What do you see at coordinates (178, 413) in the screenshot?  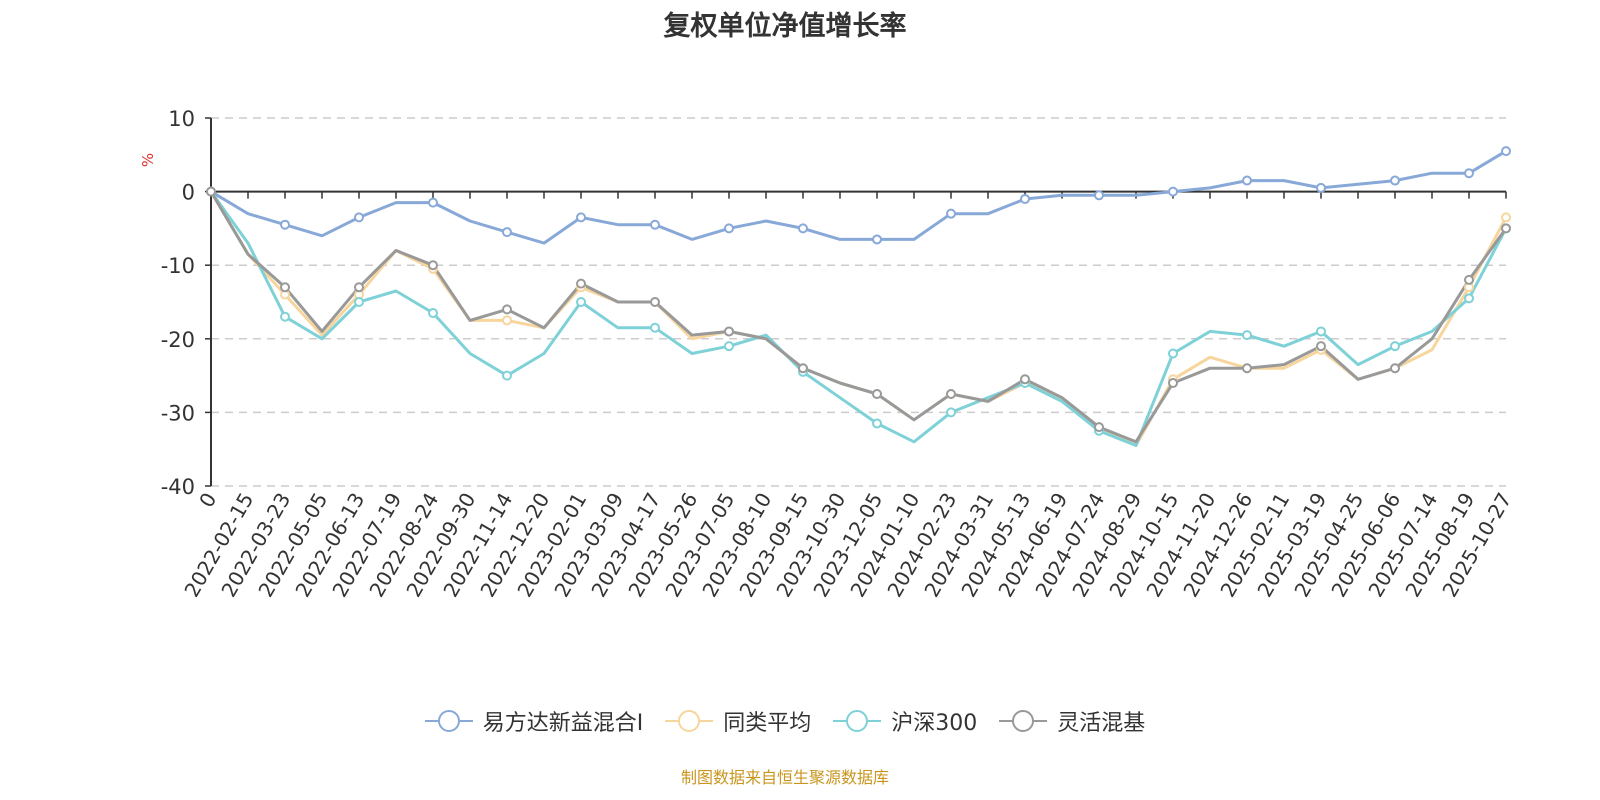 I see `y-tick-label: -30` at bounding box center [178, 413].